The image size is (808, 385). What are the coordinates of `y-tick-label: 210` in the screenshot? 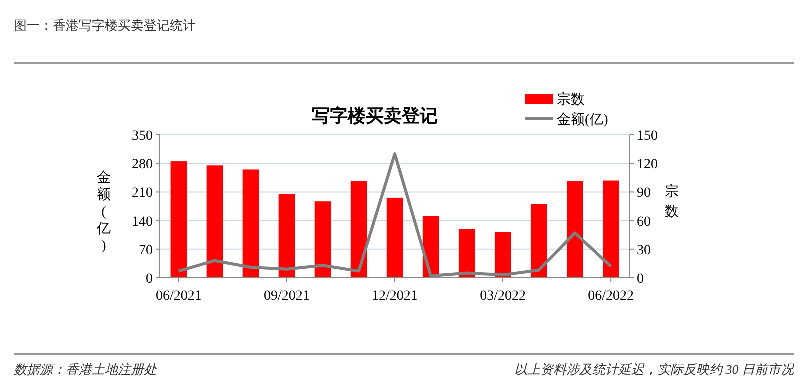 It's located at (142, 194).